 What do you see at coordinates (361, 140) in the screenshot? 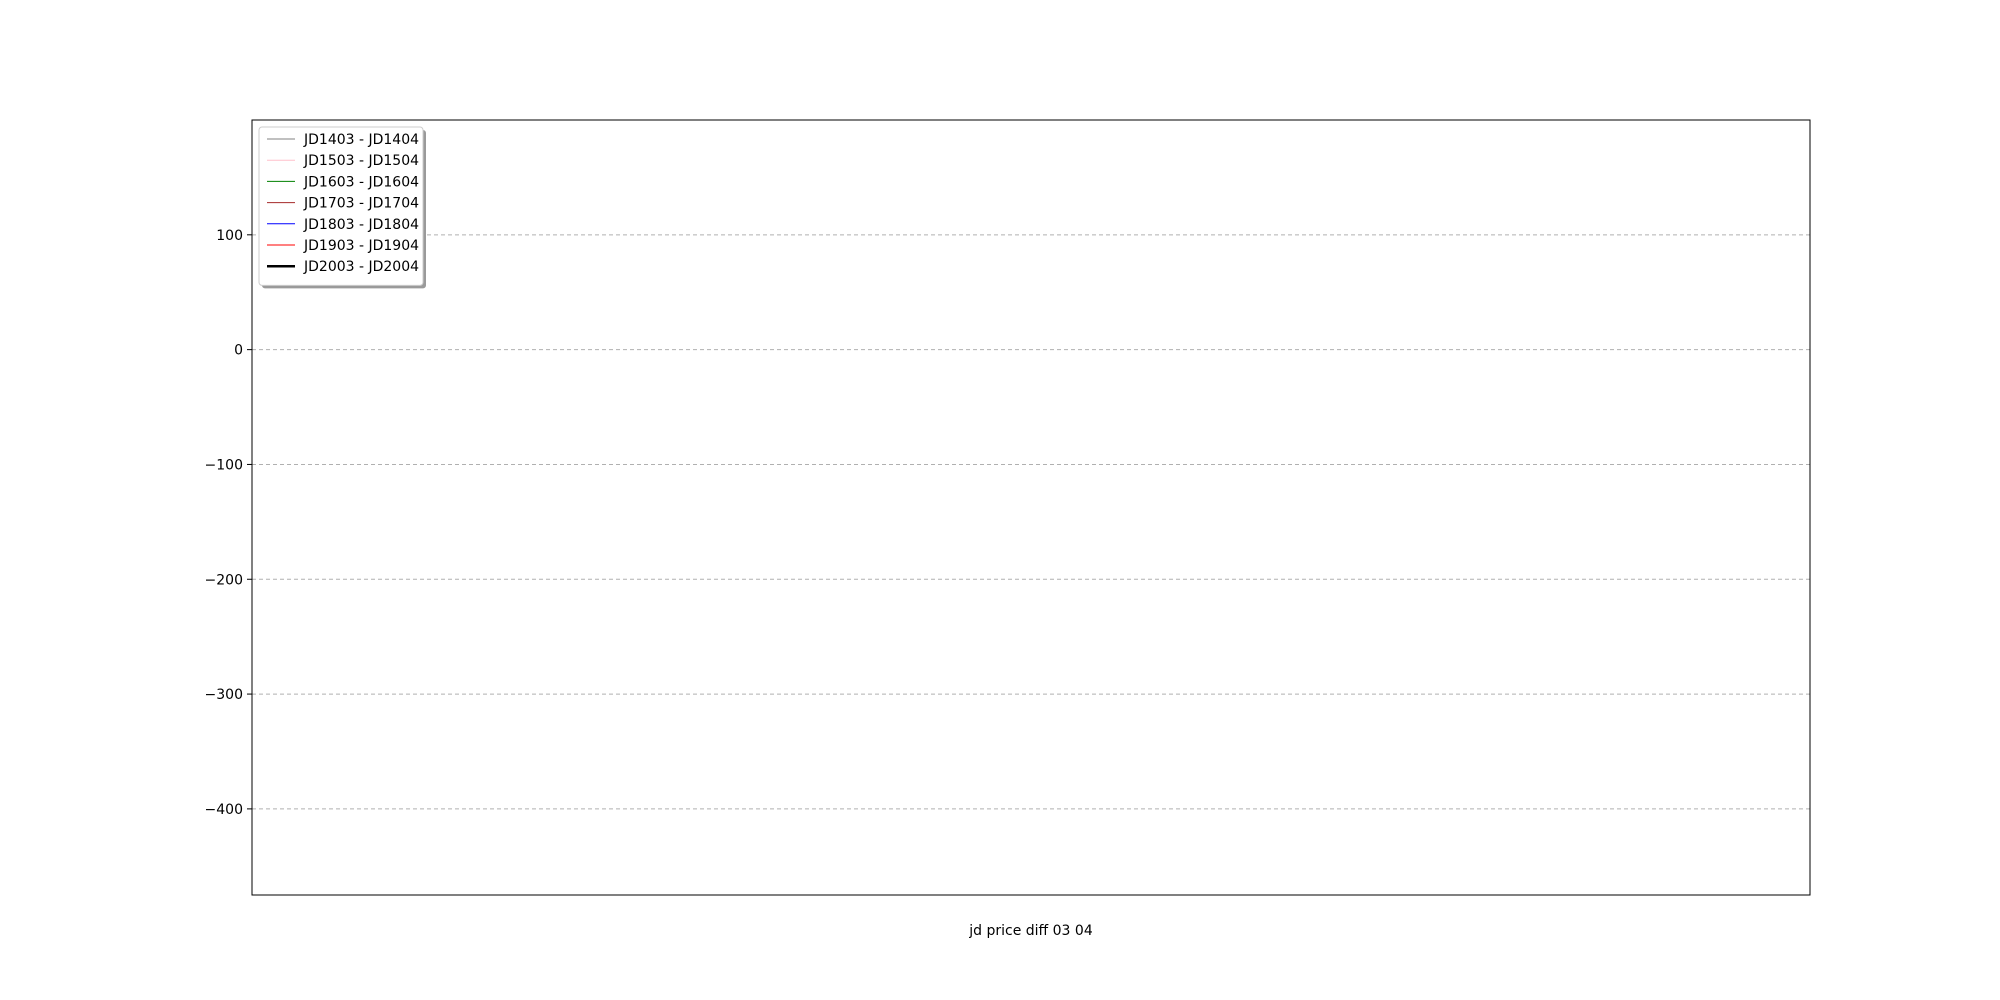
I see `legend-label: JD1403 - JD1404` at bounding box center [361, 140].